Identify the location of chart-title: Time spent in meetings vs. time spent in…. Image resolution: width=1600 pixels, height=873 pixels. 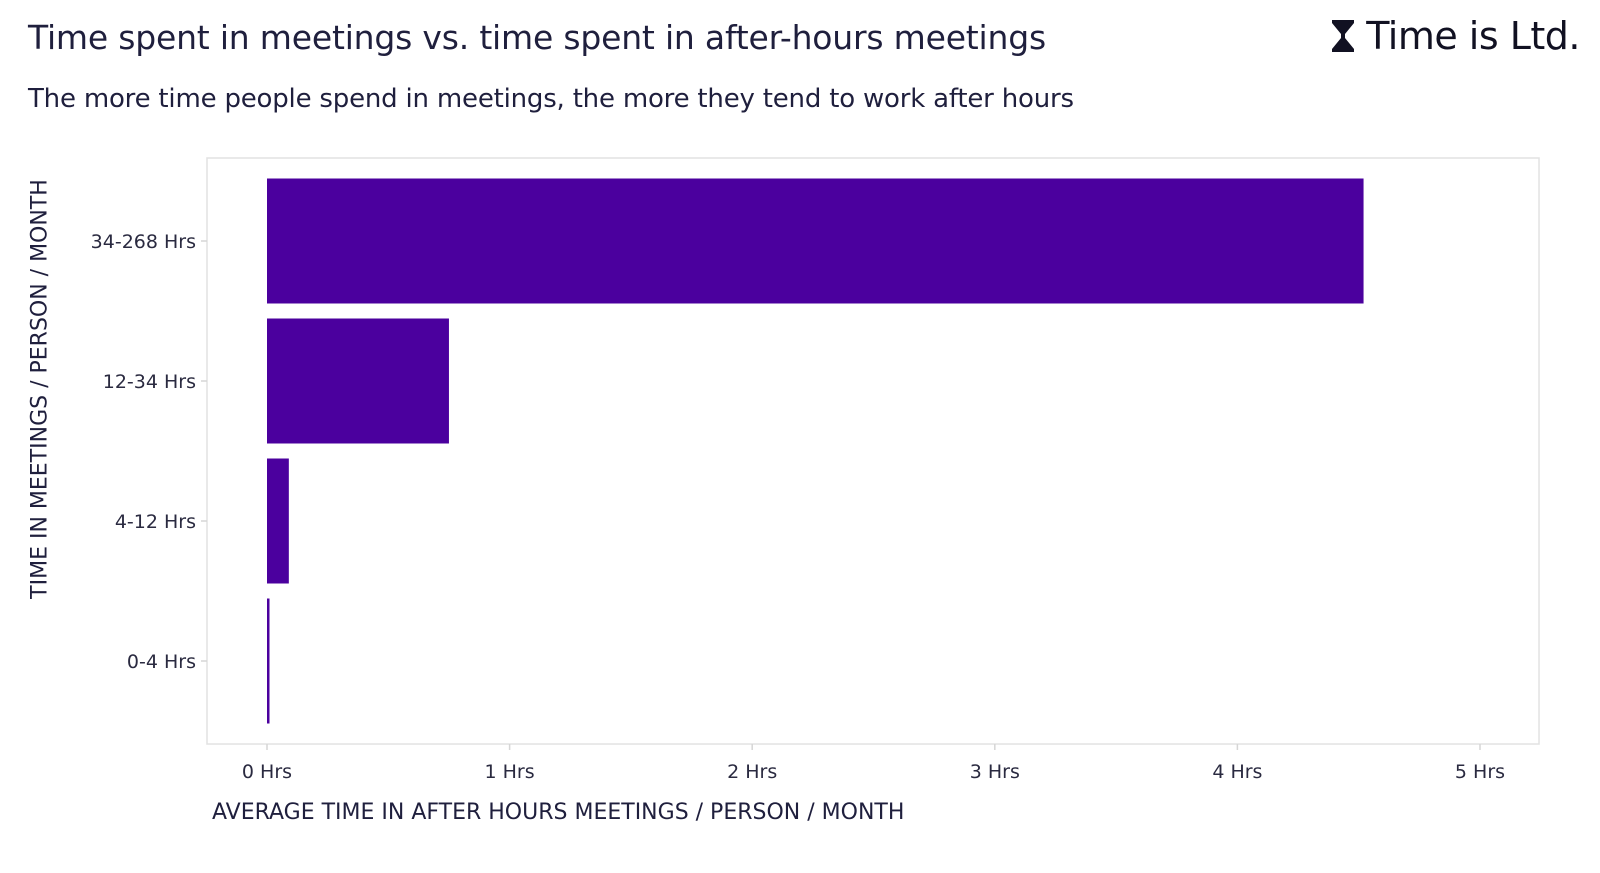
(537, 37).